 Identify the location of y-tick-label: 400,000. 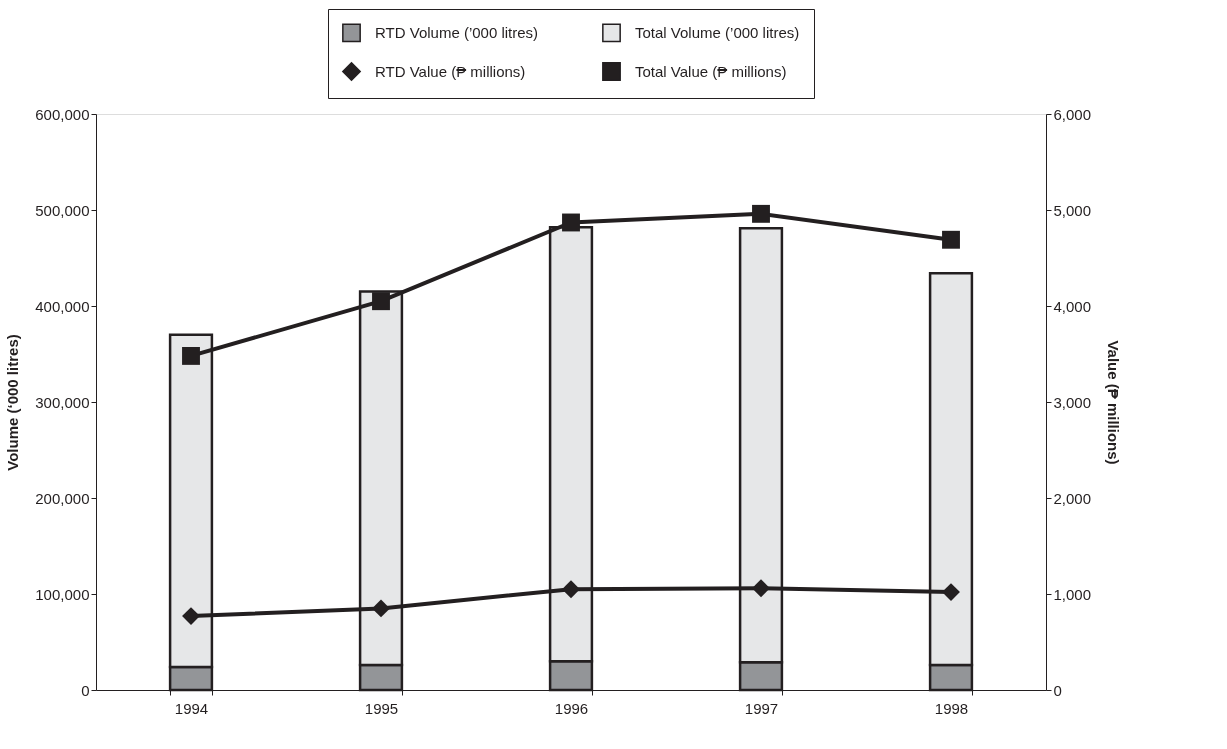
(62, 306).